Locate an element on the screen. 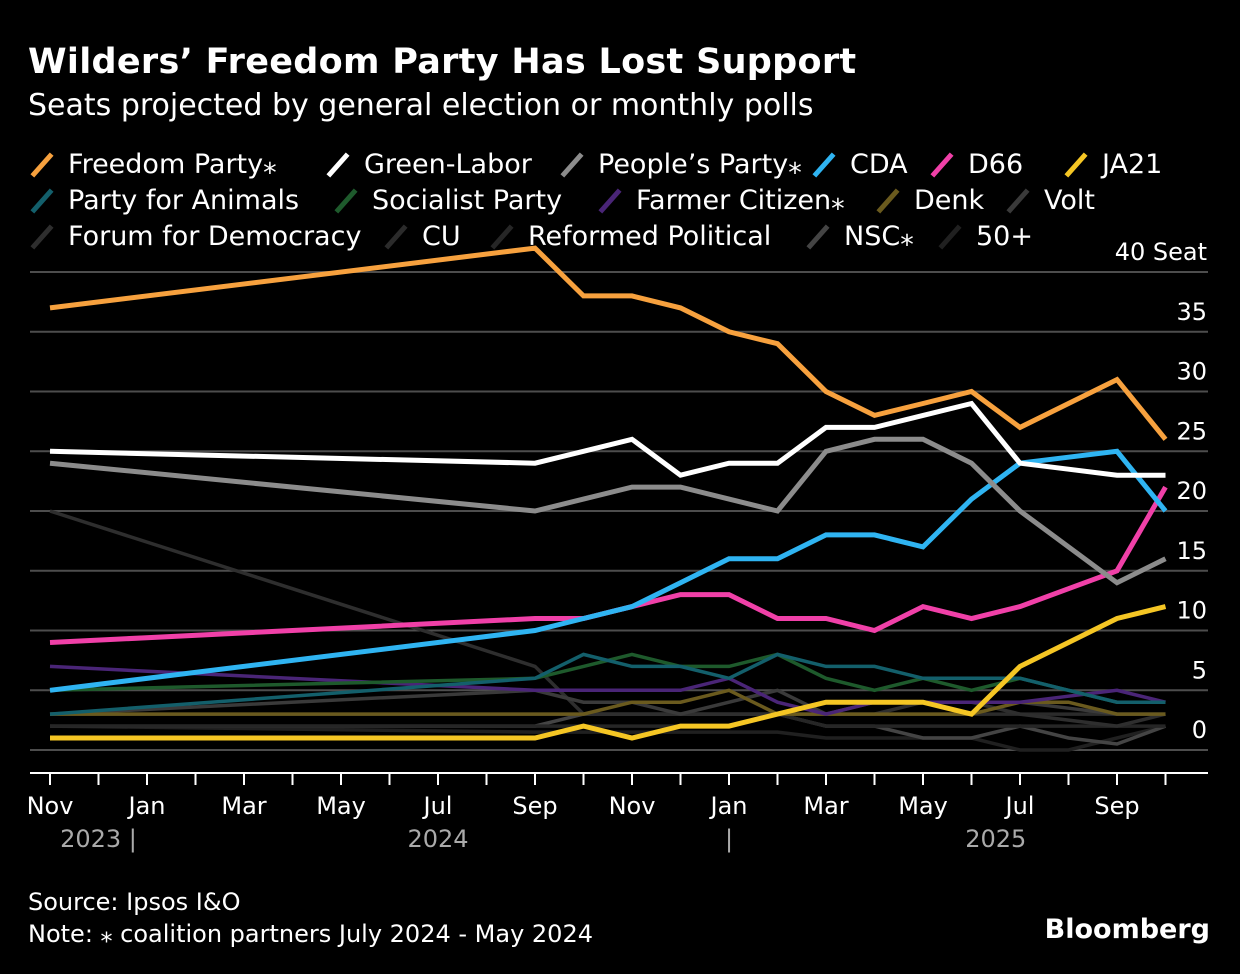 The image size is (1240, 974). y-tick-label: 10 is located at coordinates (1191, 611).